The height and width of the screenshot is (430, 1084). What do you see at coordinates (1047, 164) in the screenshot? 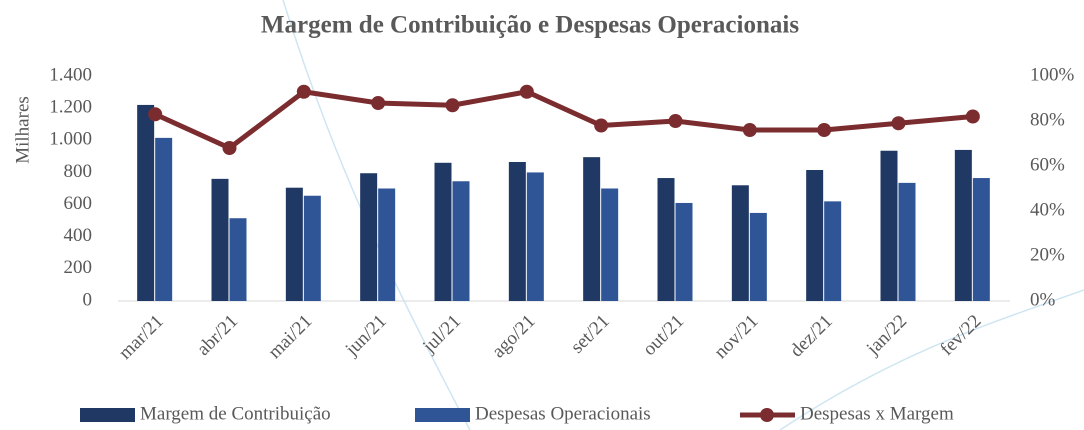
I see `y2-tick-label: 60%` at bounding box center [1047, 164].